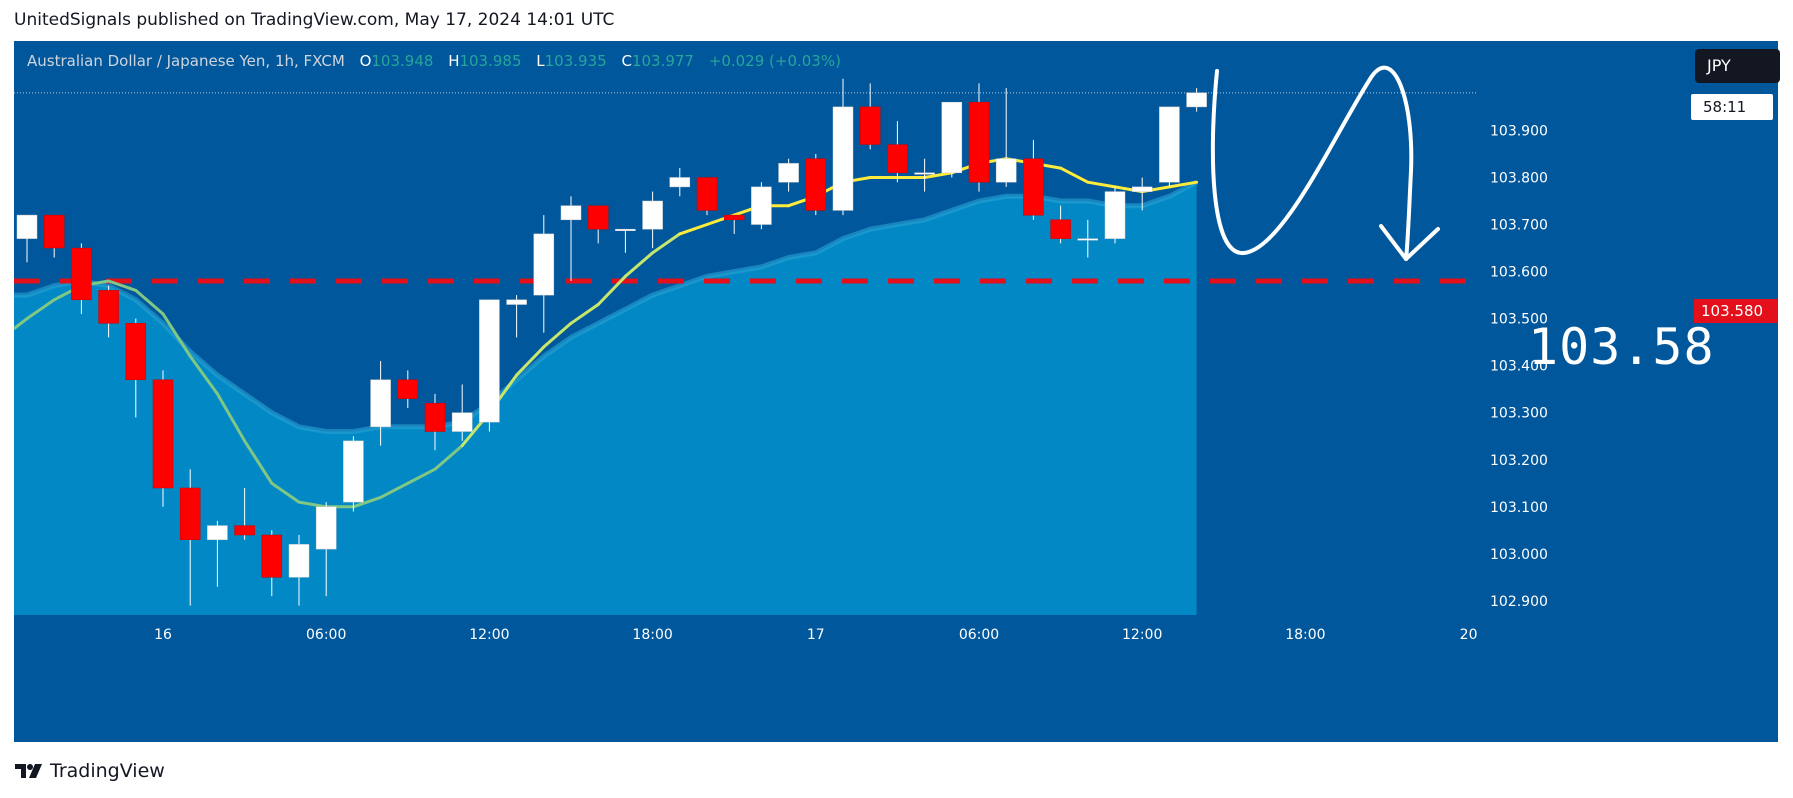 Image resolution: width=1793 pixels, height=798 pixels. I want to click on target-price-badge: 103.580, so click(1736, 311).